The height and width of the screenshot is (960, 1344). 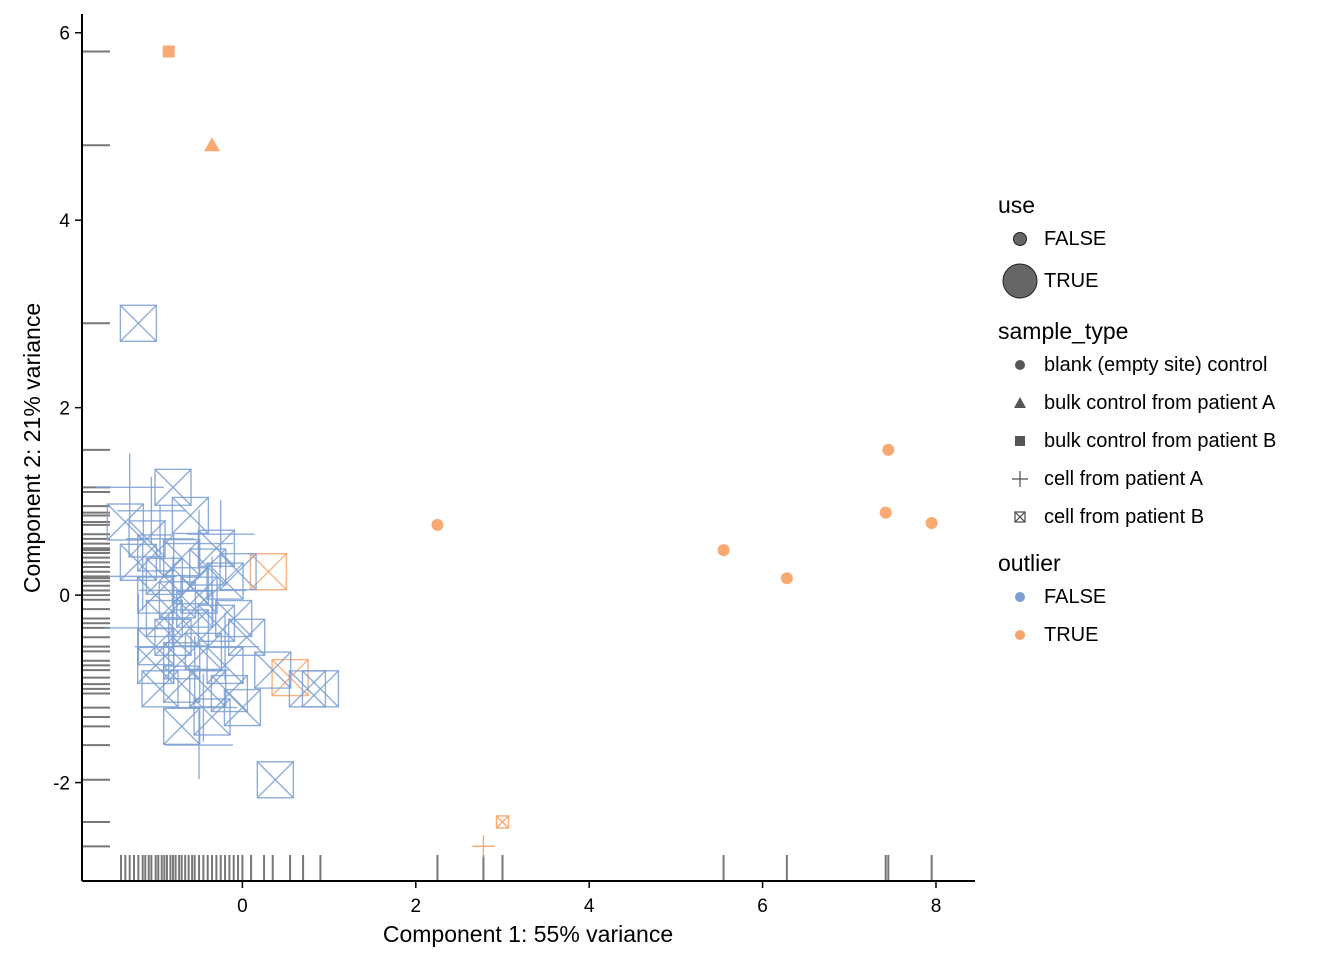 What do you see at coordinates (936, 906) in the screenshot?
I see `x-tick-label: 8` at bounding box center [936, 906].